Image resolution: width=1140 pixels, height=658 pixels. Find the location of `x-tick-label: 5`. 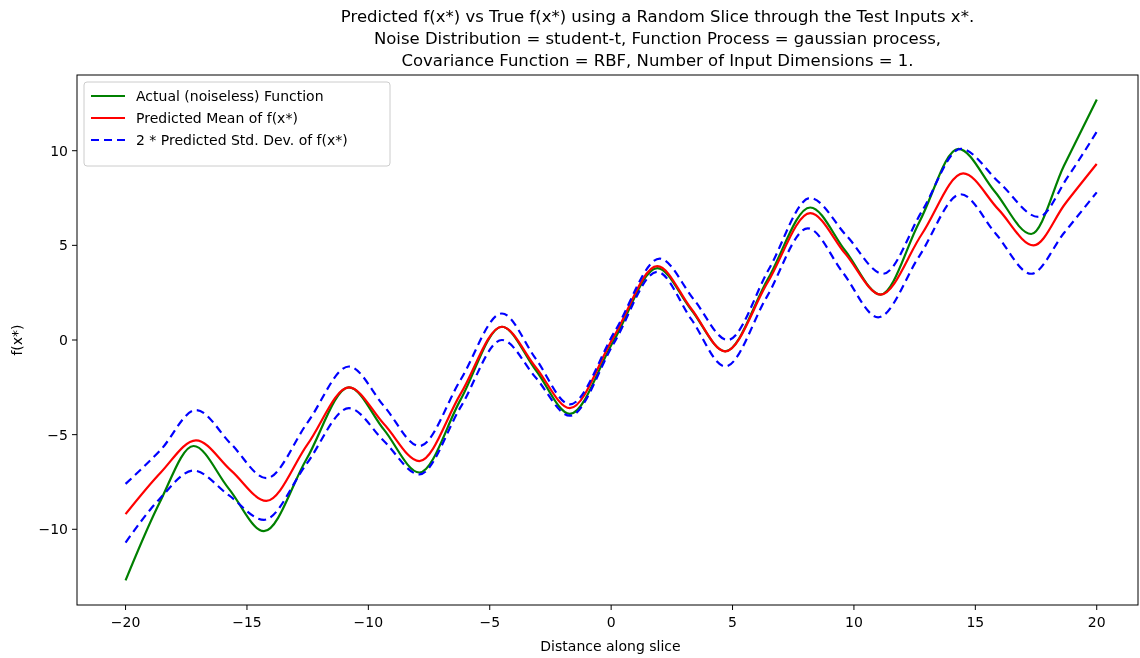

x-tick-label: 5 is located at coordinates (732, 622).